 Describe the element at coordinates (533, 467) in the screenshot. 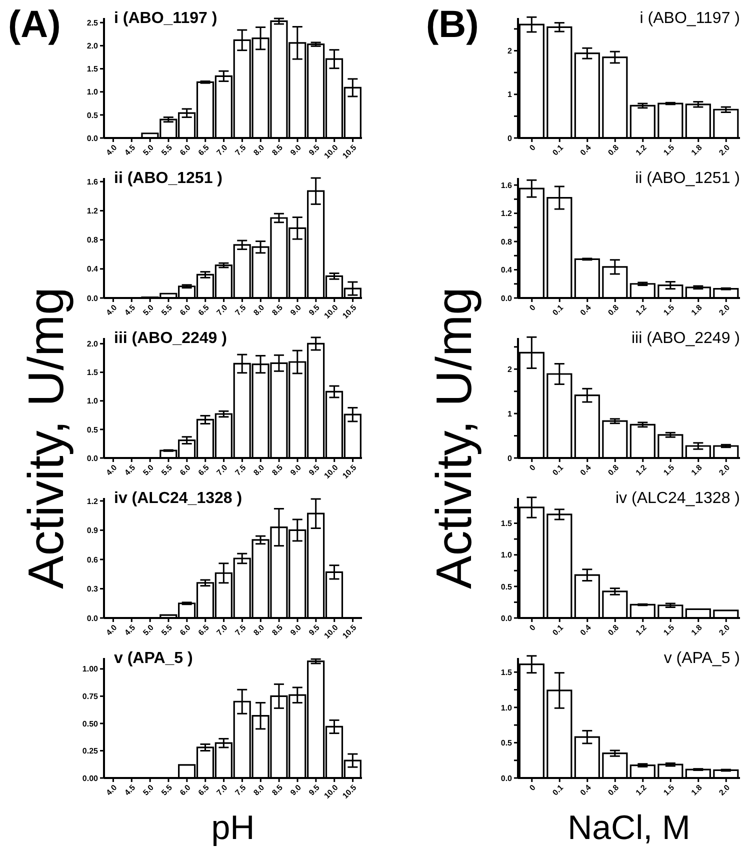

I see `x-tick-label: 0` at that location.